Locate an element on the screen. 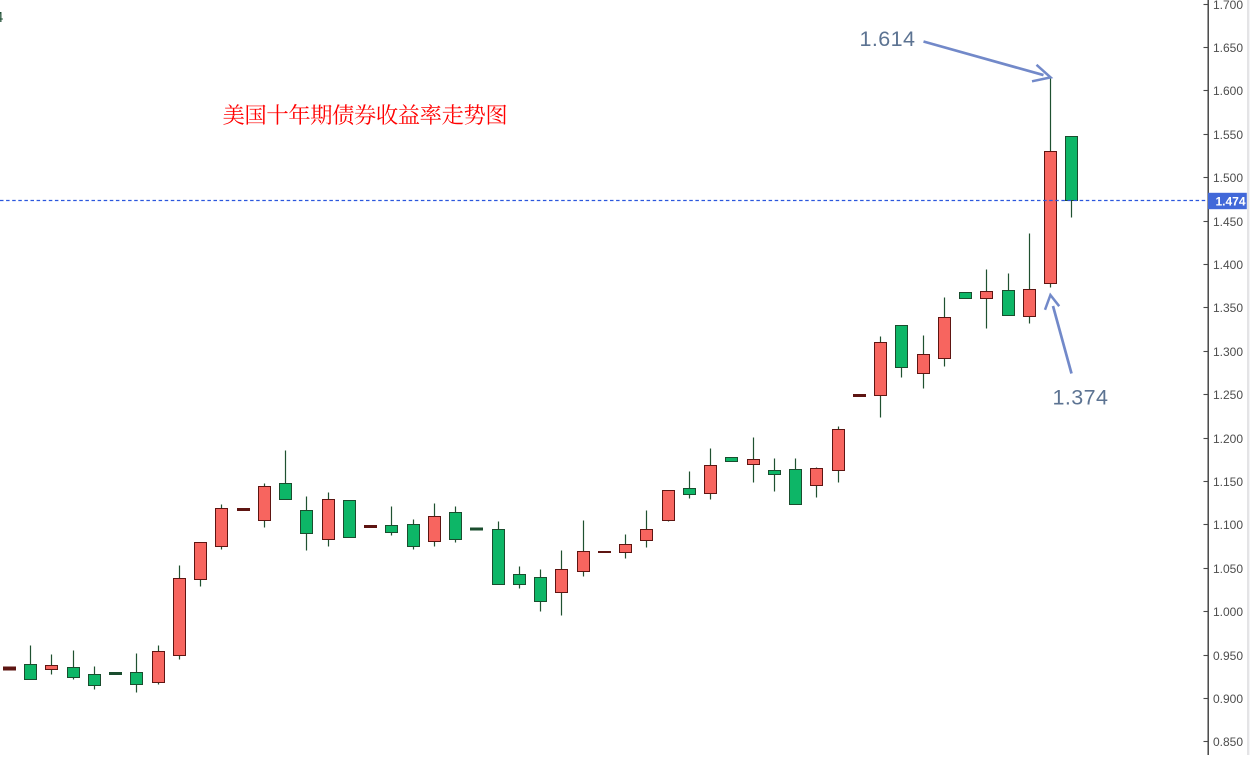 The image size is (1250, 760). svg-text: 1.550 is located at coordinates (1228, 135).